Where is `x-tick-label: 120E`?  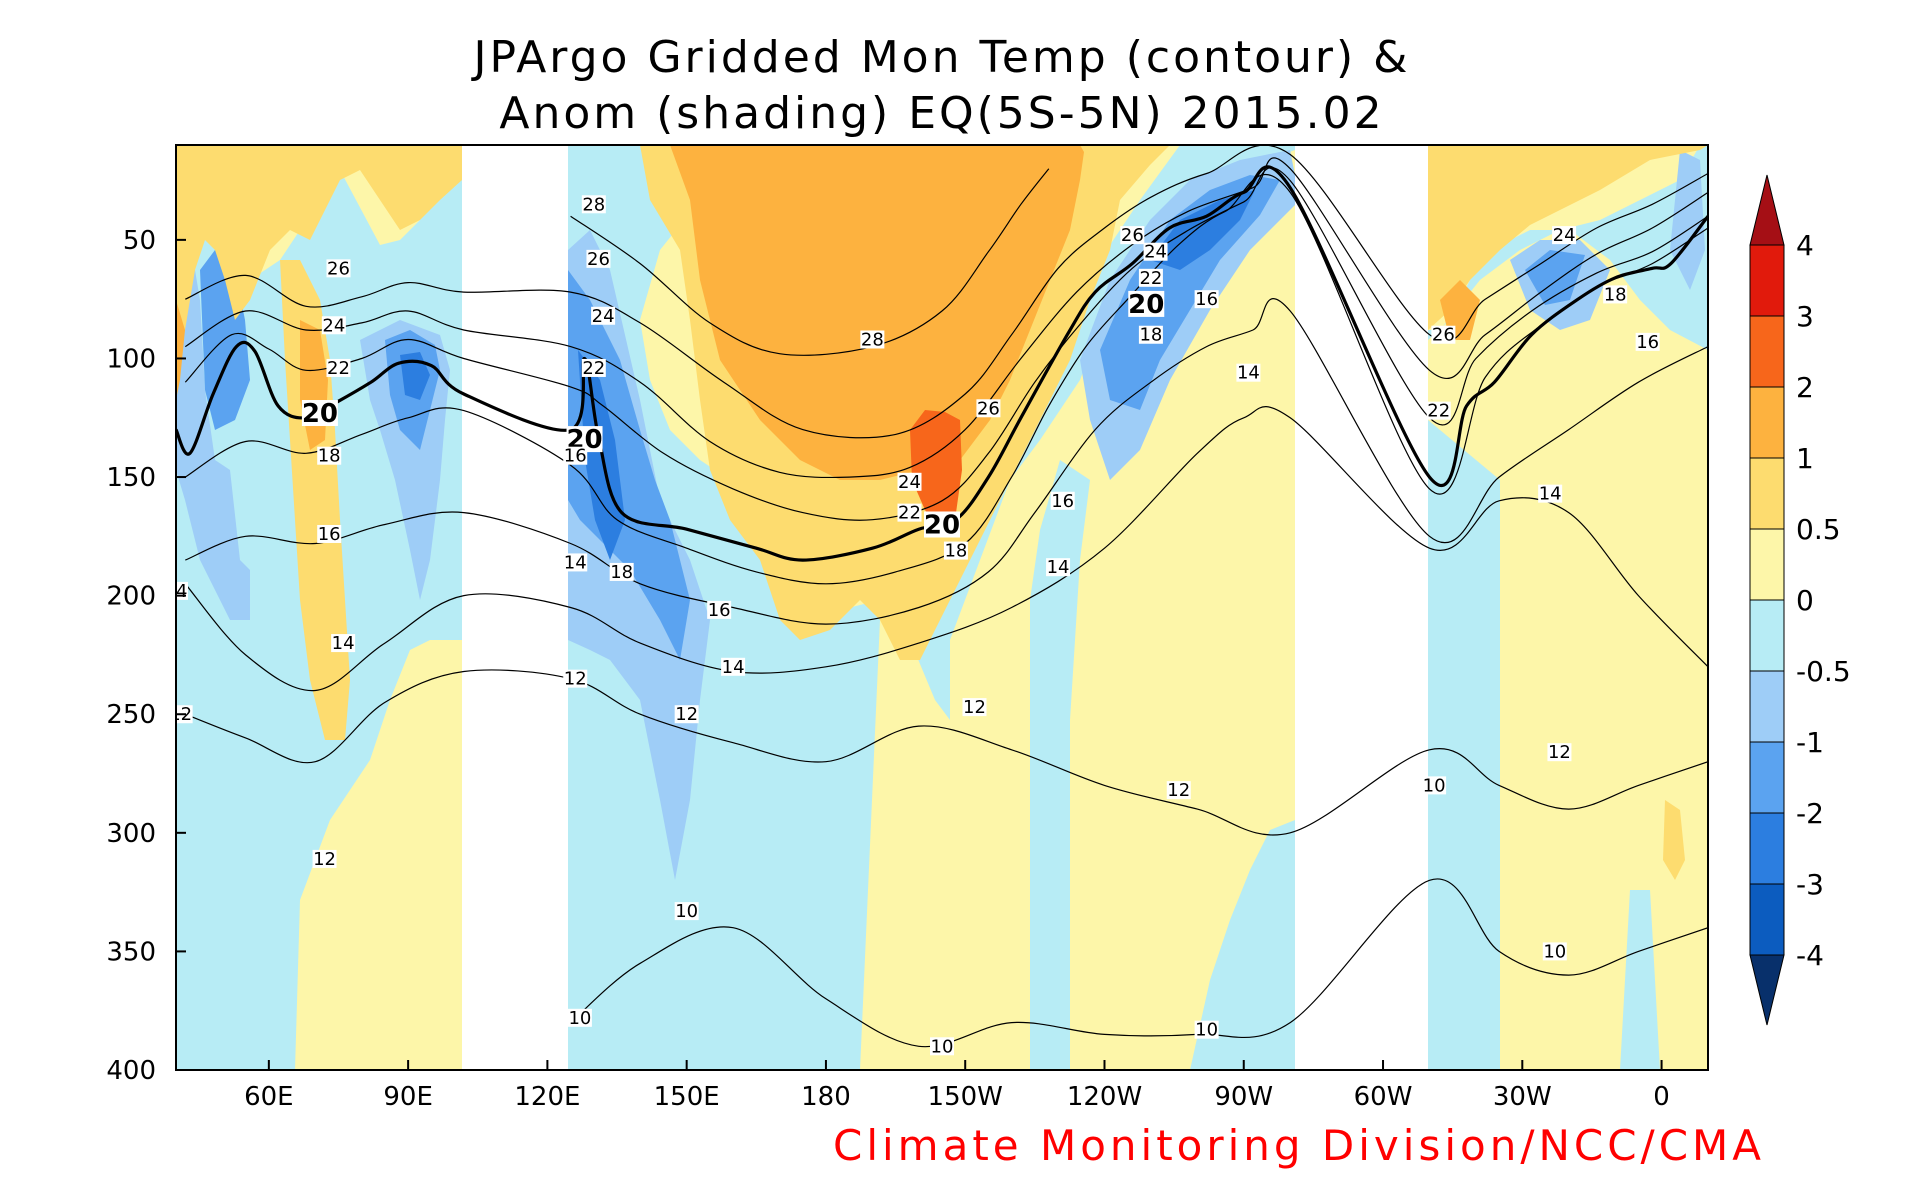
x-tick-label: 120E is located at coordinates (547, 1097).